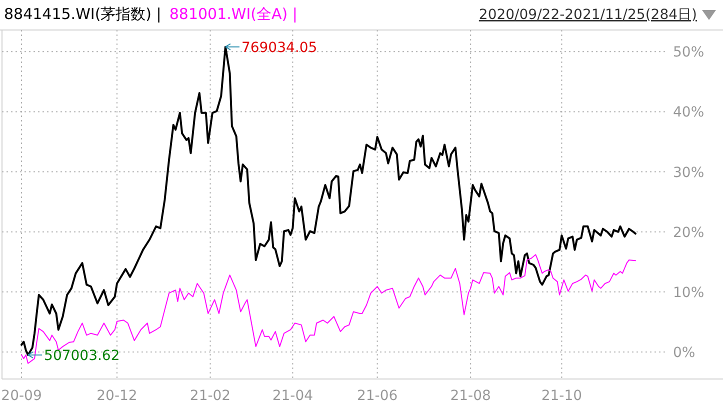 The width and height of the screenshot is (723, 409). What do you see at coordinates (561, 396) in the screenshot?
I see `x-tick-label: 21-10` at bounding box center [561, 396].